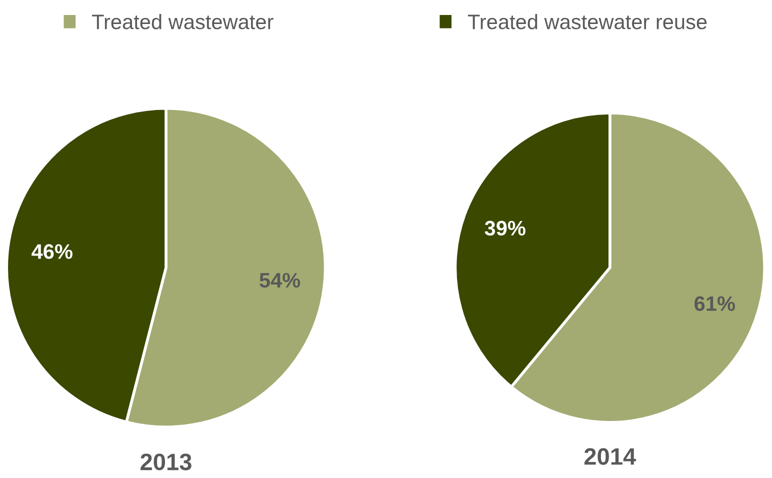  Describe the element at coordinates (505, 228) in the screenshot. I see `data-label: 39%` at that location.